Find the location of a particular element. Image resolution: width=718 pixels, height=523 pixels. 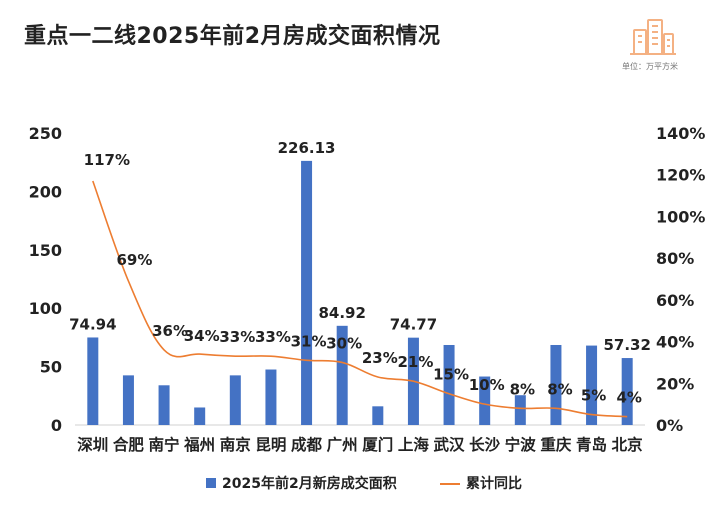

line-data-label: 10% is located at coordinates (487, 385).